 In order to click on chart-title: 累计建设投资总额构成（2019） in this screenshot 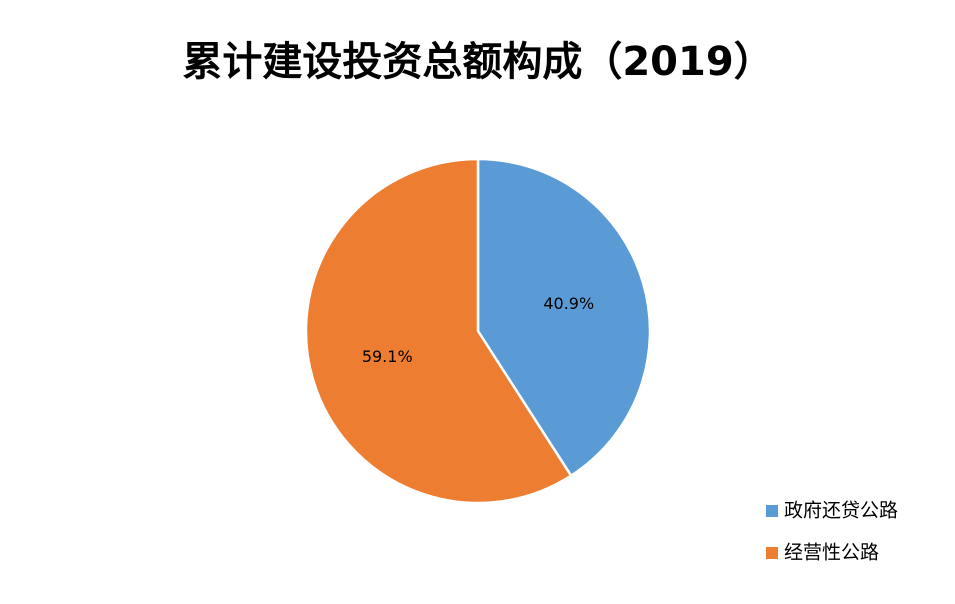, I will do `click(477, 62)`.